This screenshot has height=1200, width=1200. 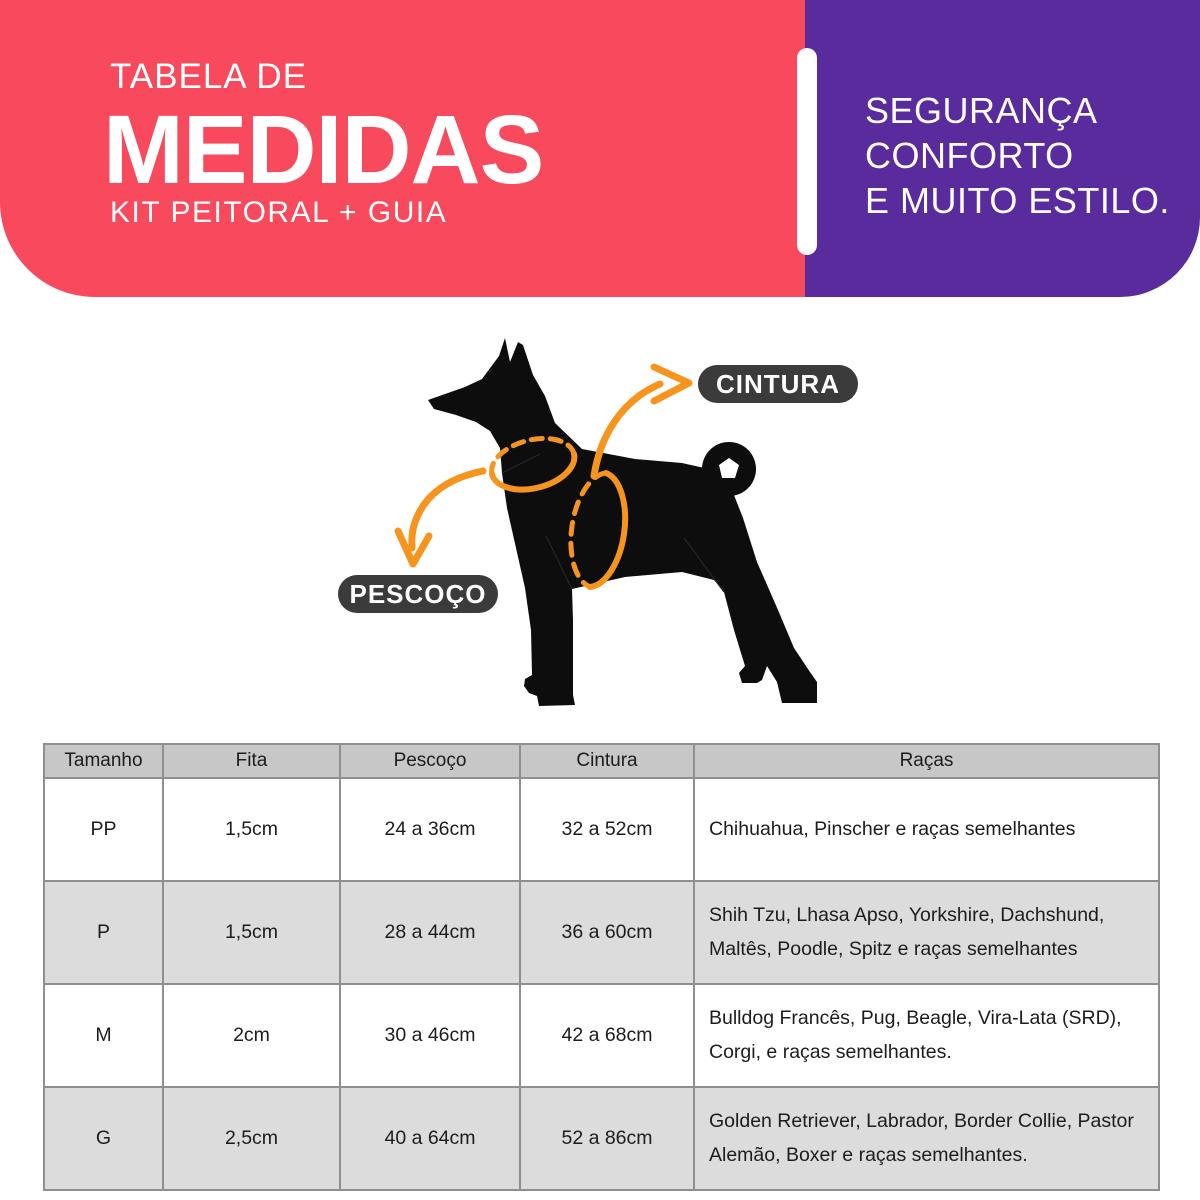 I want to click on cell-size: G, so click(x=103, y=1138).